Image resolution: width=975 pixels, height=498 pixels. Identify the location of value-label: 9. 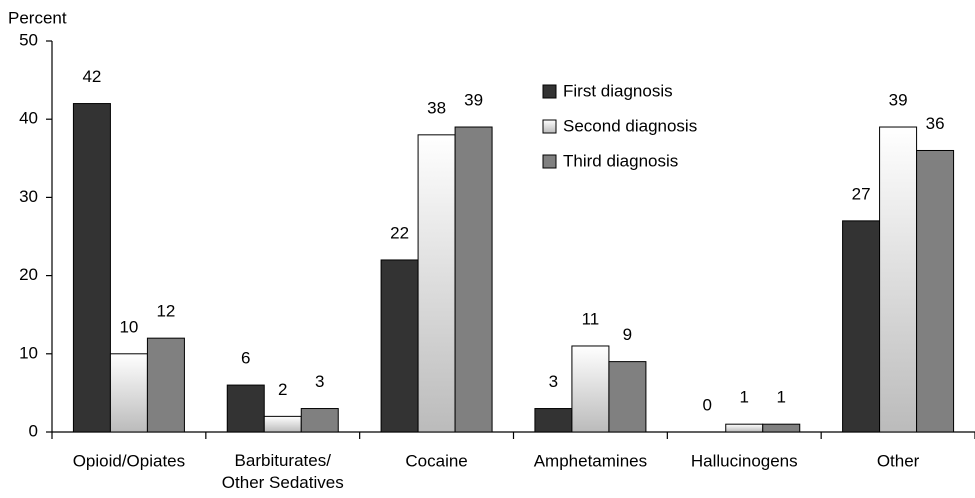
(627, 334).